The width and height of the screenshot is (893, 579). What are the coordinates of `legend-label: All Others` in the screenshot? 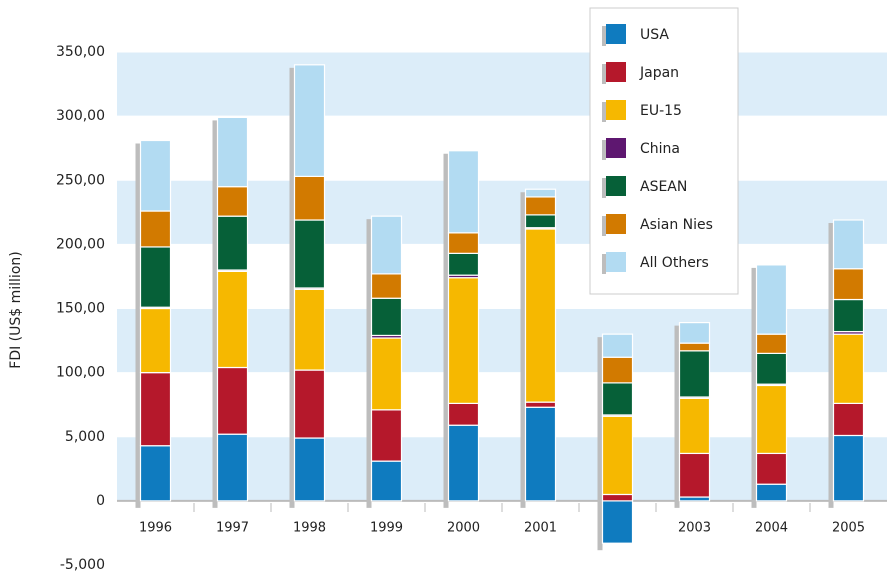 It's located at (674, 263).